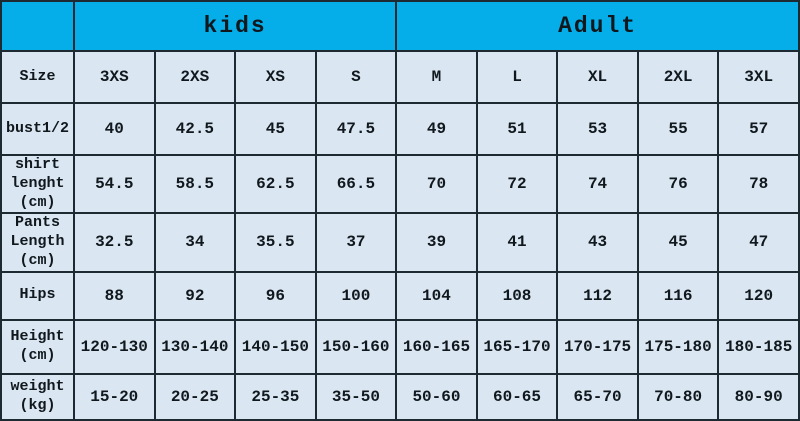  Describe the element at coordinates (517, 184) in the screenshot. I see `cell-shirt-length-col5: 72` at that location.